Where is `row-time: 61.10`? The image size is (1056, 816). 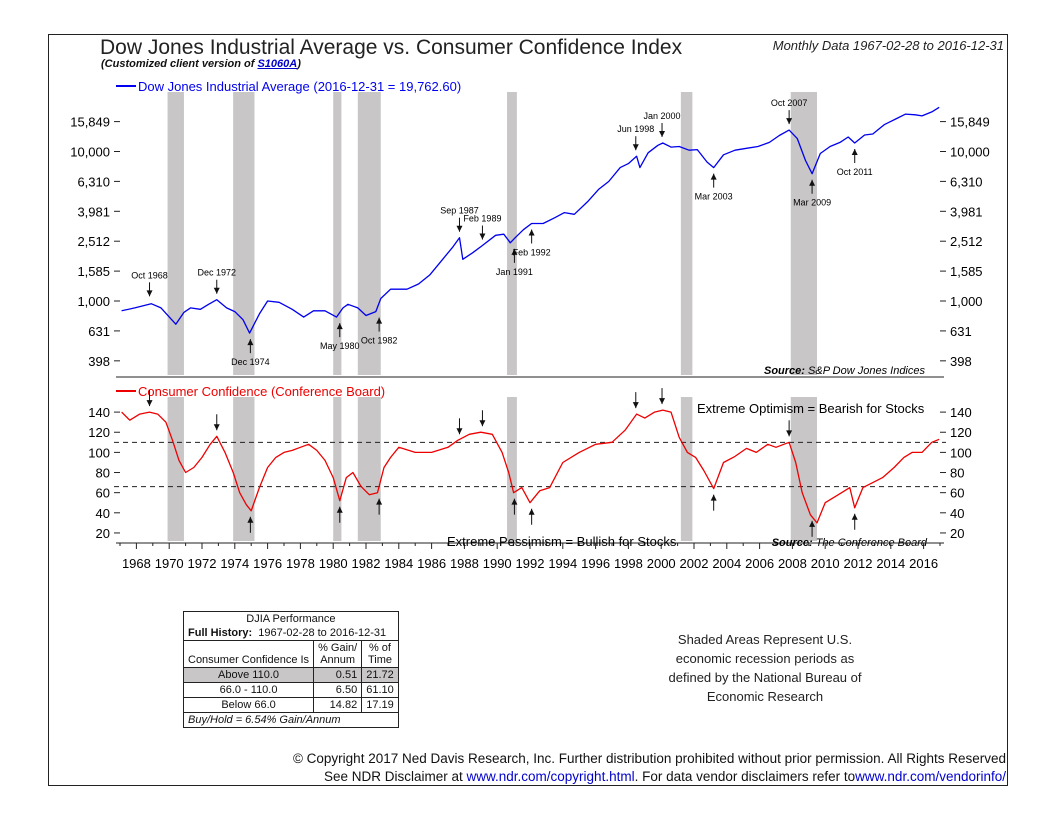 row-time: 61.10 is located at coordinates (380, 690).